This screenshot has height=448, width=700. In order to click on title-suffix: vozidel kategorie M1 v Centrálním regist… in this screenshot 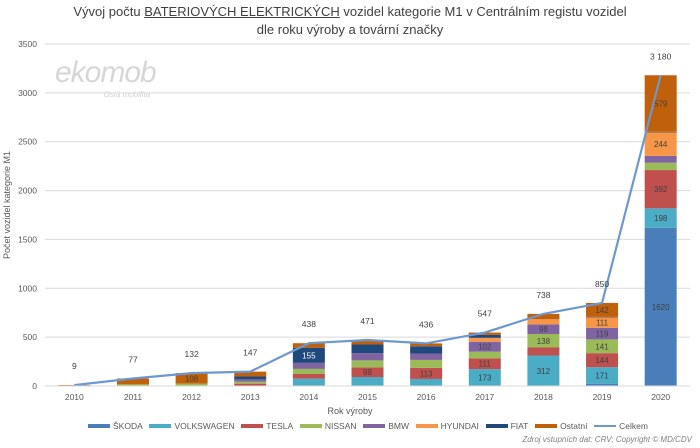, I will do `click(483, 11)`.